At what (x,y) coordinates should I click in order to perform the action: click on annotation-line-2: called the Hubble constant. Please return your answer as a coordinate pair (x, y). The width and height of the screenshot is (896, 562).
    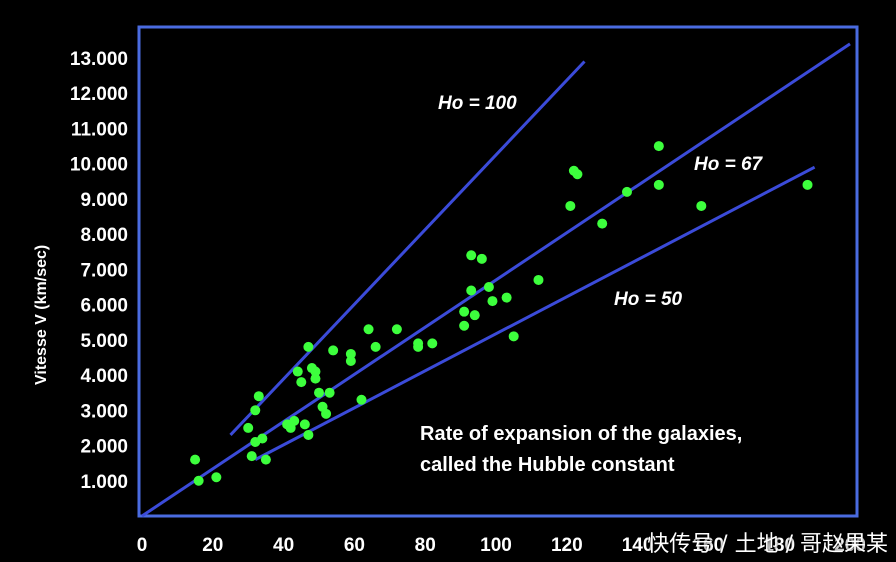
    Looking at the image, I should click on (547, 465).